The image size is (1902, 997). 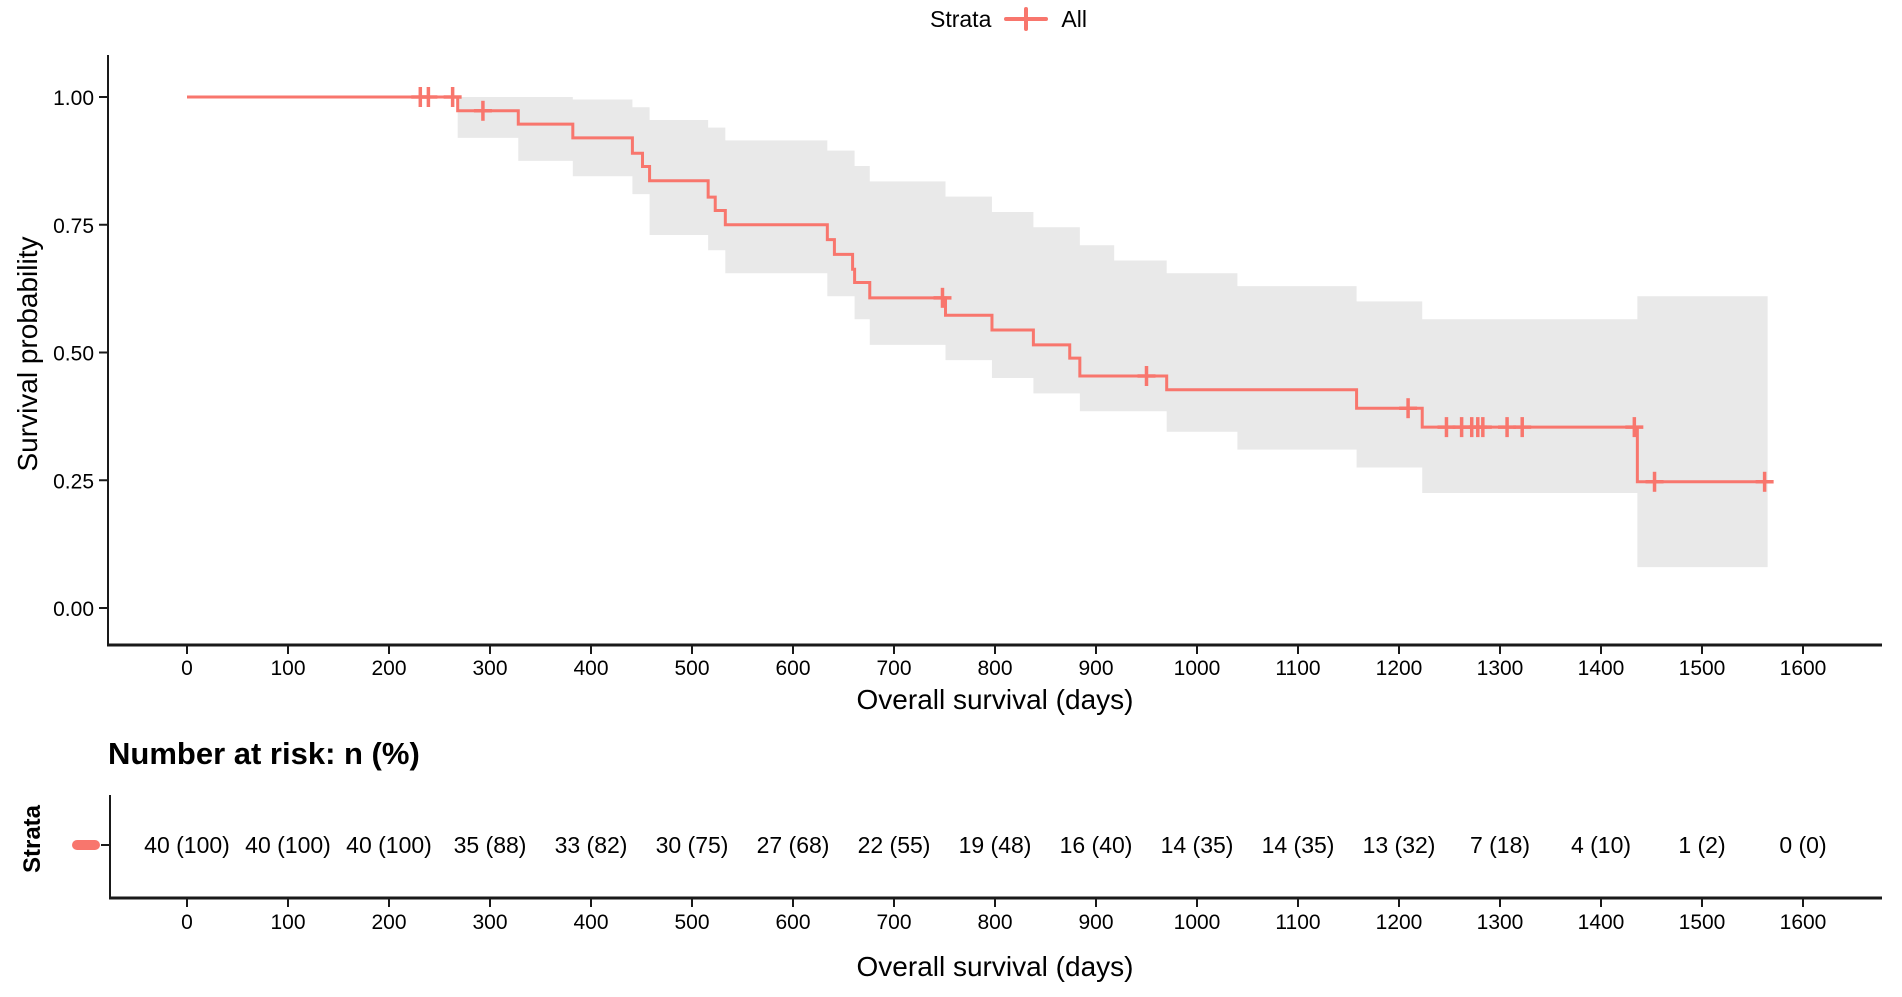 I want to click on x-tick-label: 1300, so click(x=1500, y=668).